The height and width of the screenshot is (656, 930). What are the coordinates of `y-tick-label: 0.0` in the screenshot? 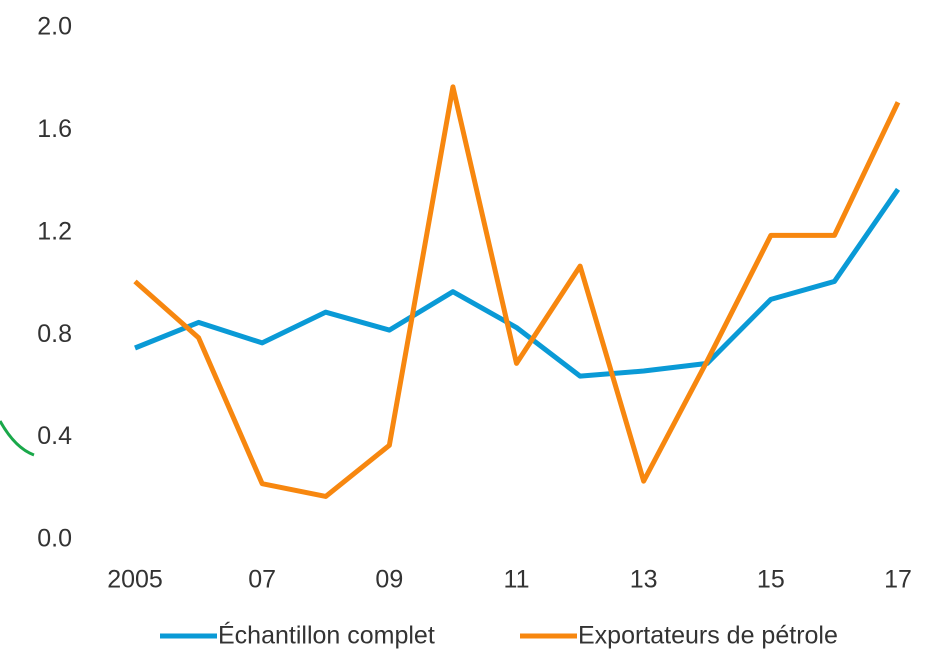 It's located at (54, 539).